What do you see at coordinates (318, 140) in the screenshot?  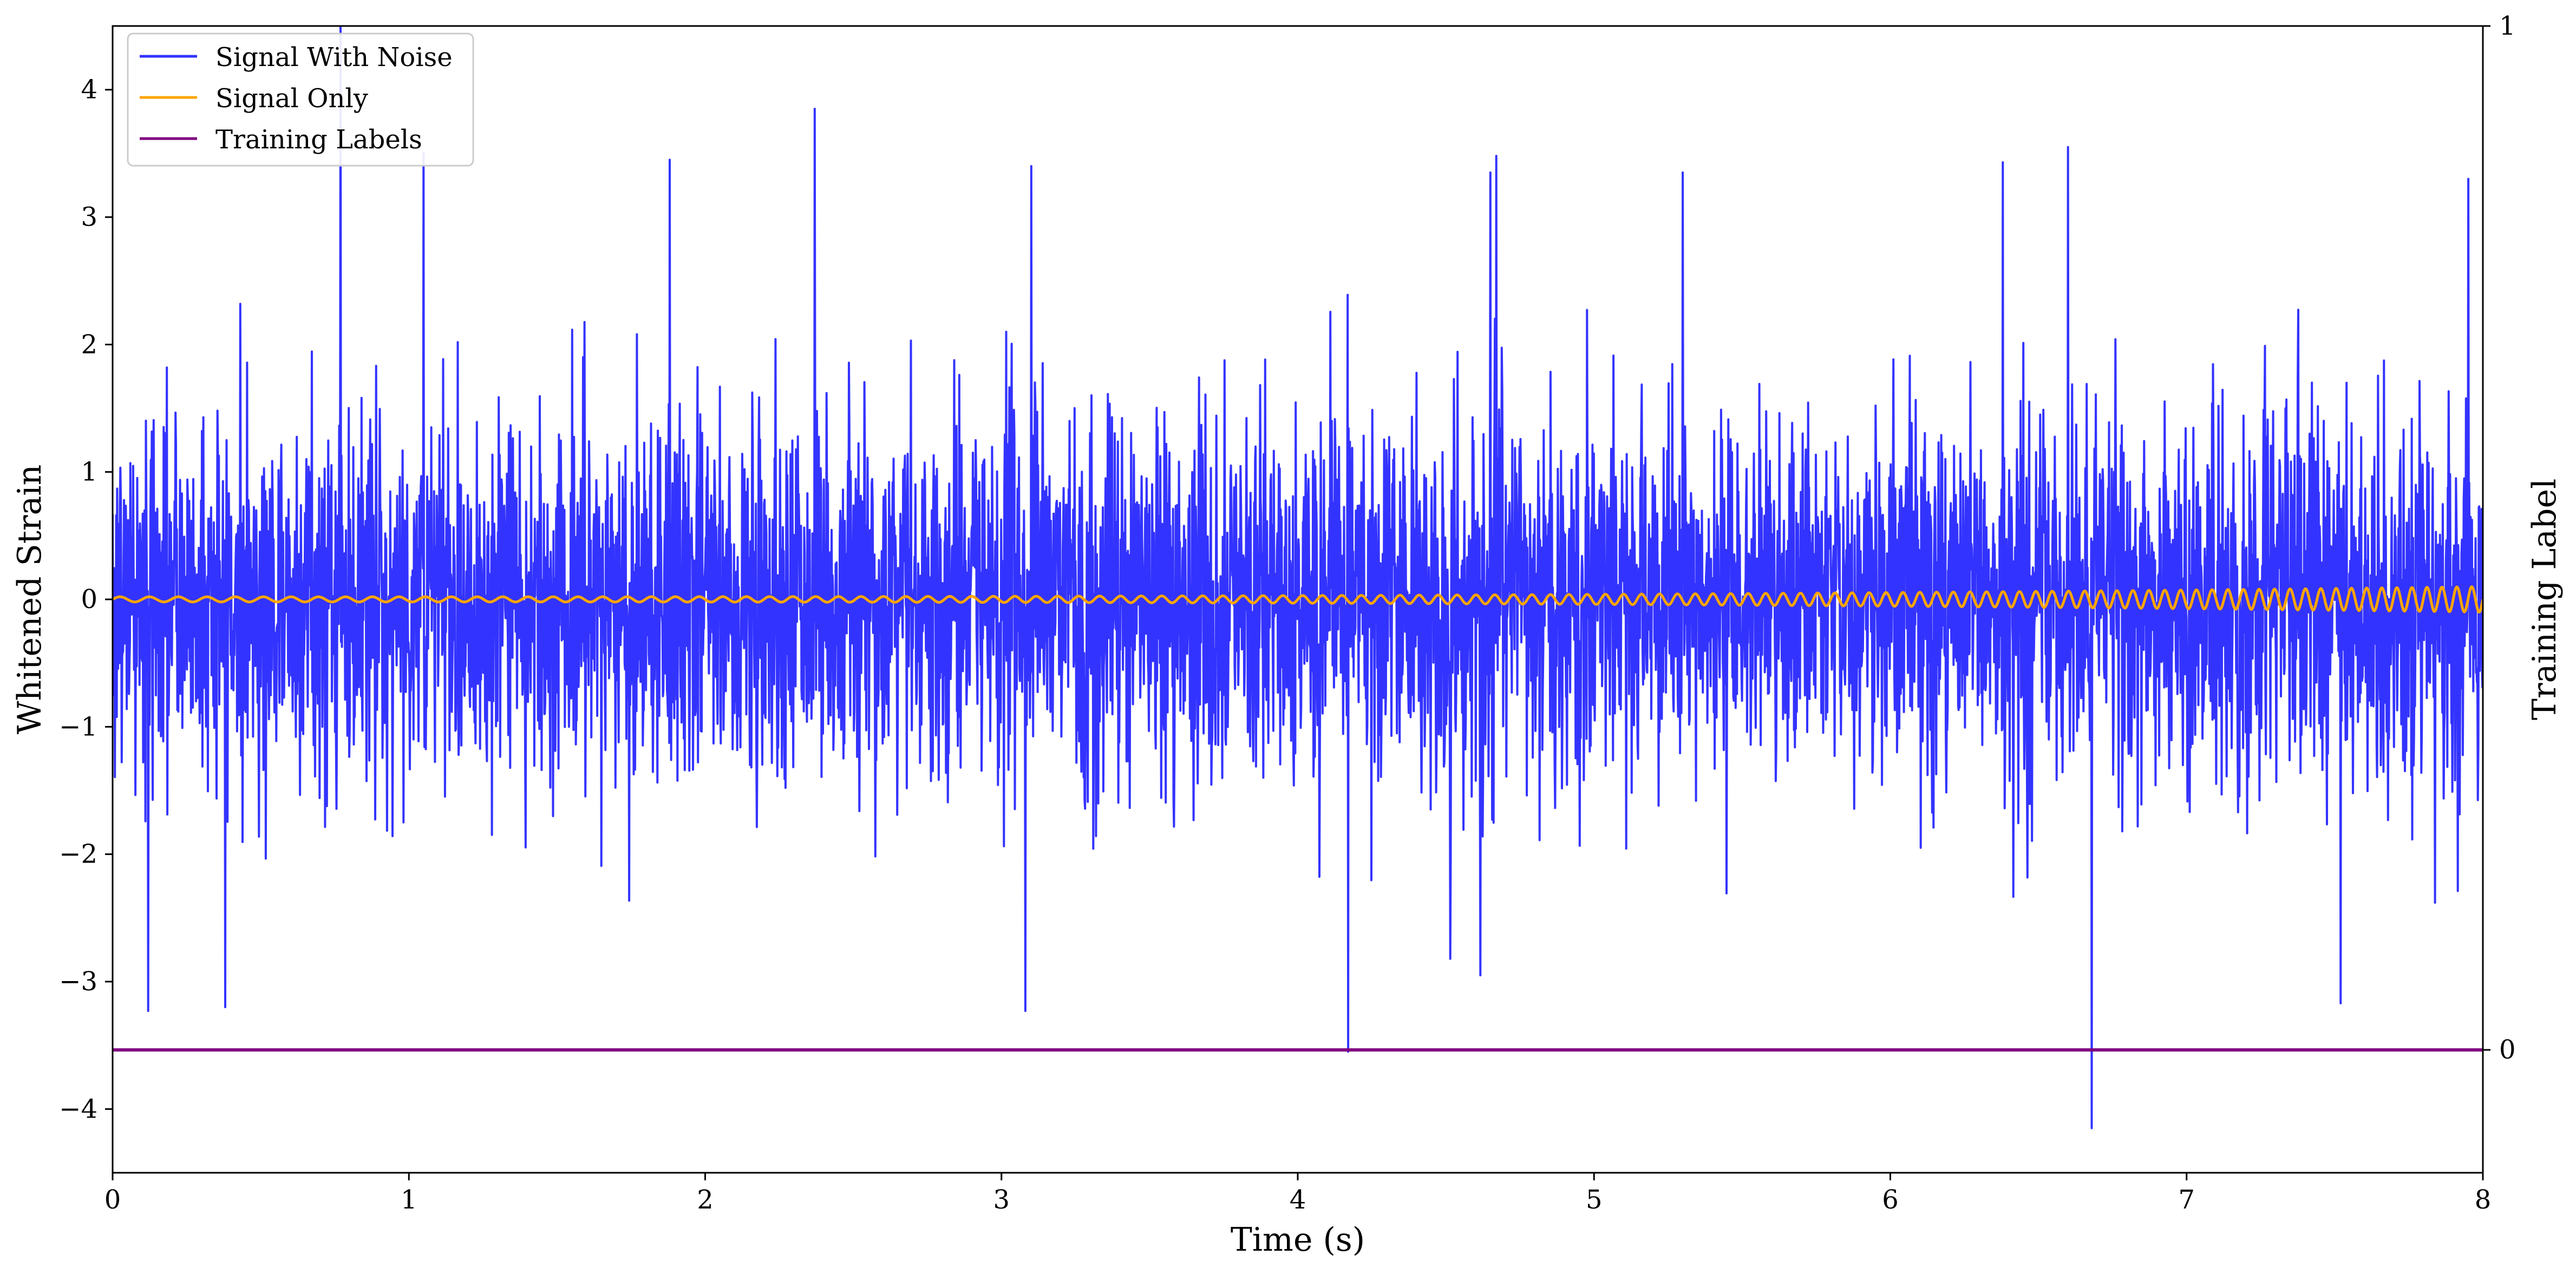 I see `legend-label-training-labels: Training Labels` at bounding box center [318, 140].